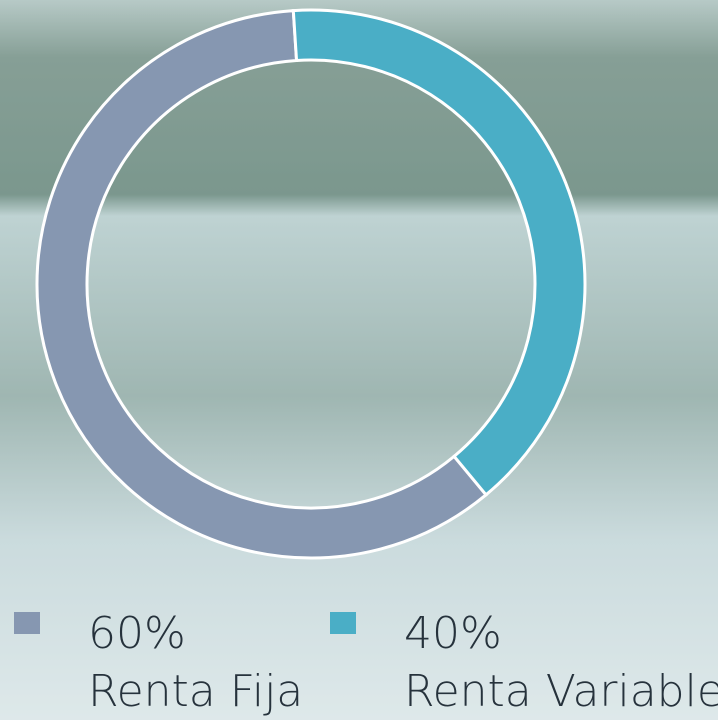 Image resolution: width=718 pixels, height=720 pixels. Describe the element at coordinates (195, 691) in the screenshot. I see `legend-label: Renta Fija` at that location.